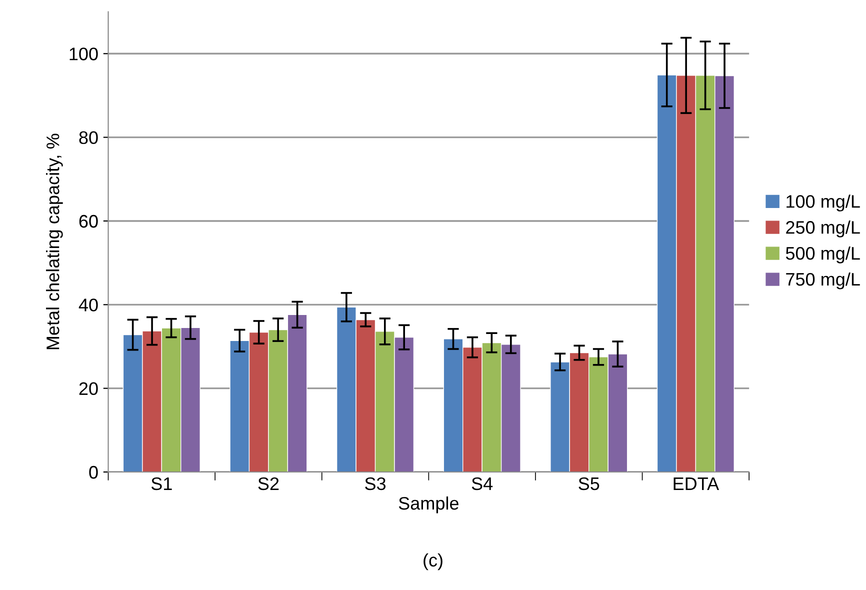  Describe the element at coordinates (433, 561) in the screenshot. I see `text: (c)` at that location.